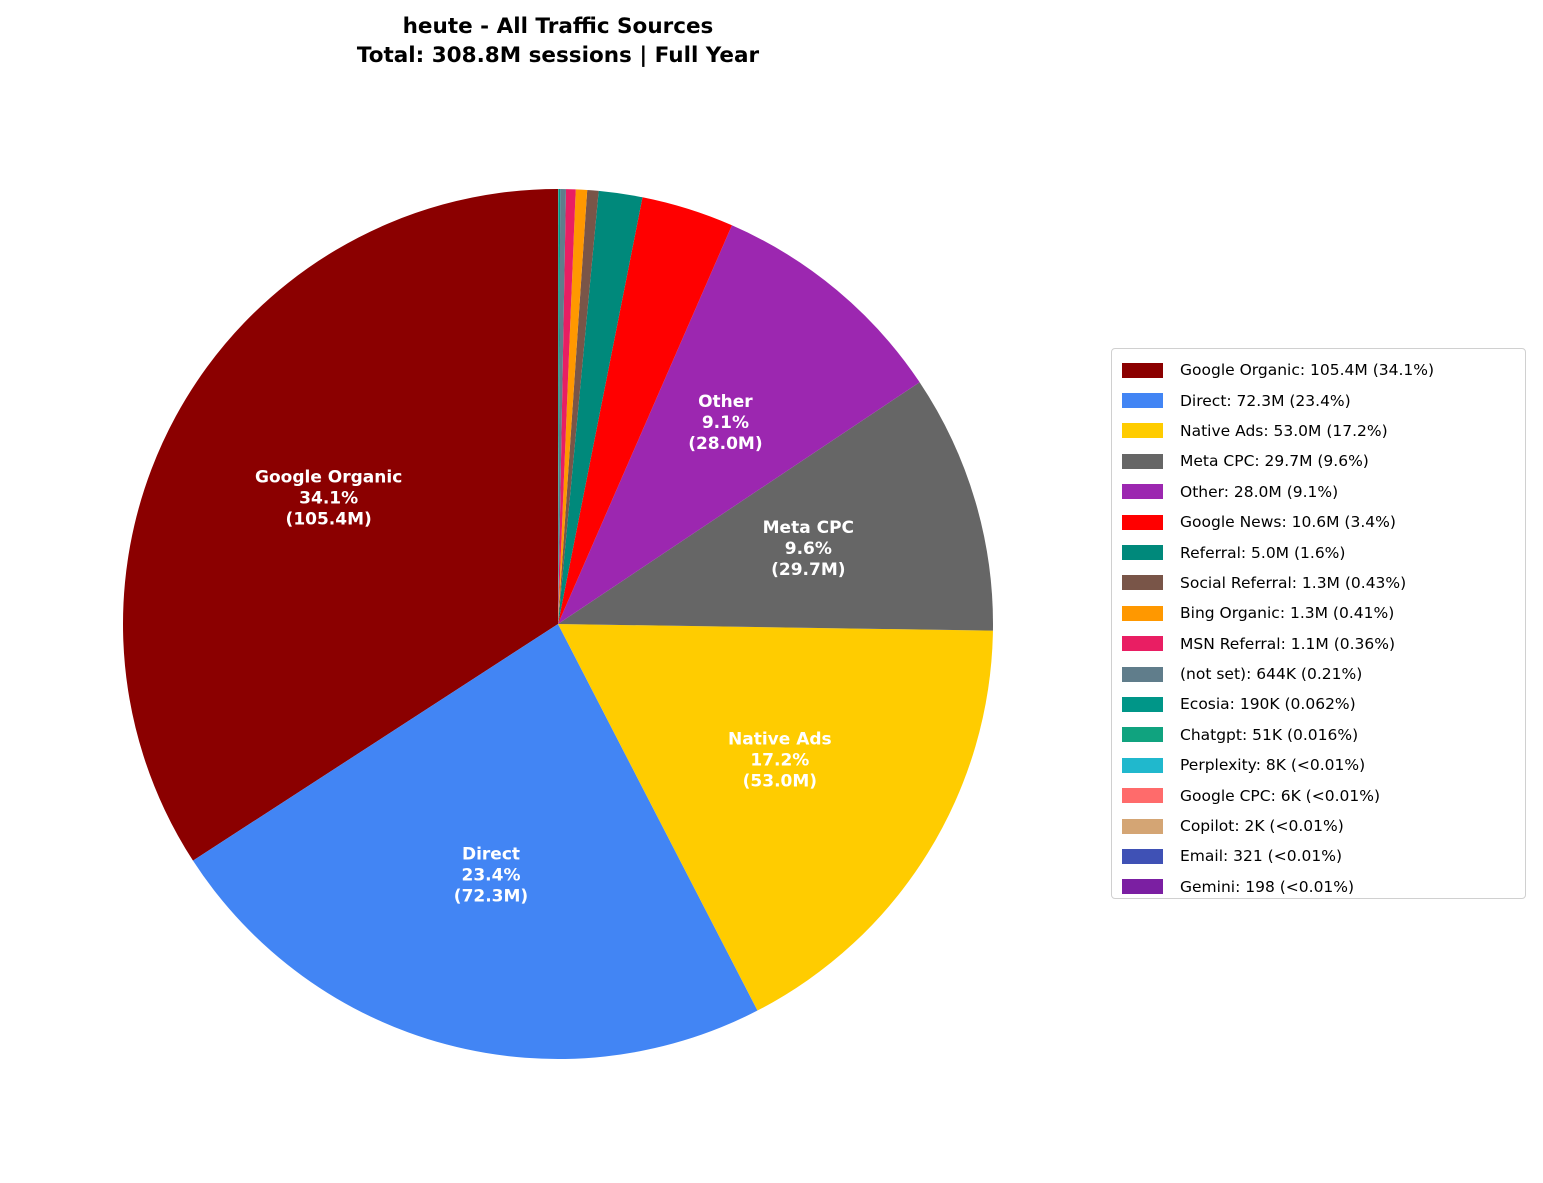 This screenshot has height=1183, width=1543. What do you see at coordinates (1280, 795) in the screenshot?
I see `legend-label: Google CPC: 6K (<0.01%)` at bounding box center [1280, 795].